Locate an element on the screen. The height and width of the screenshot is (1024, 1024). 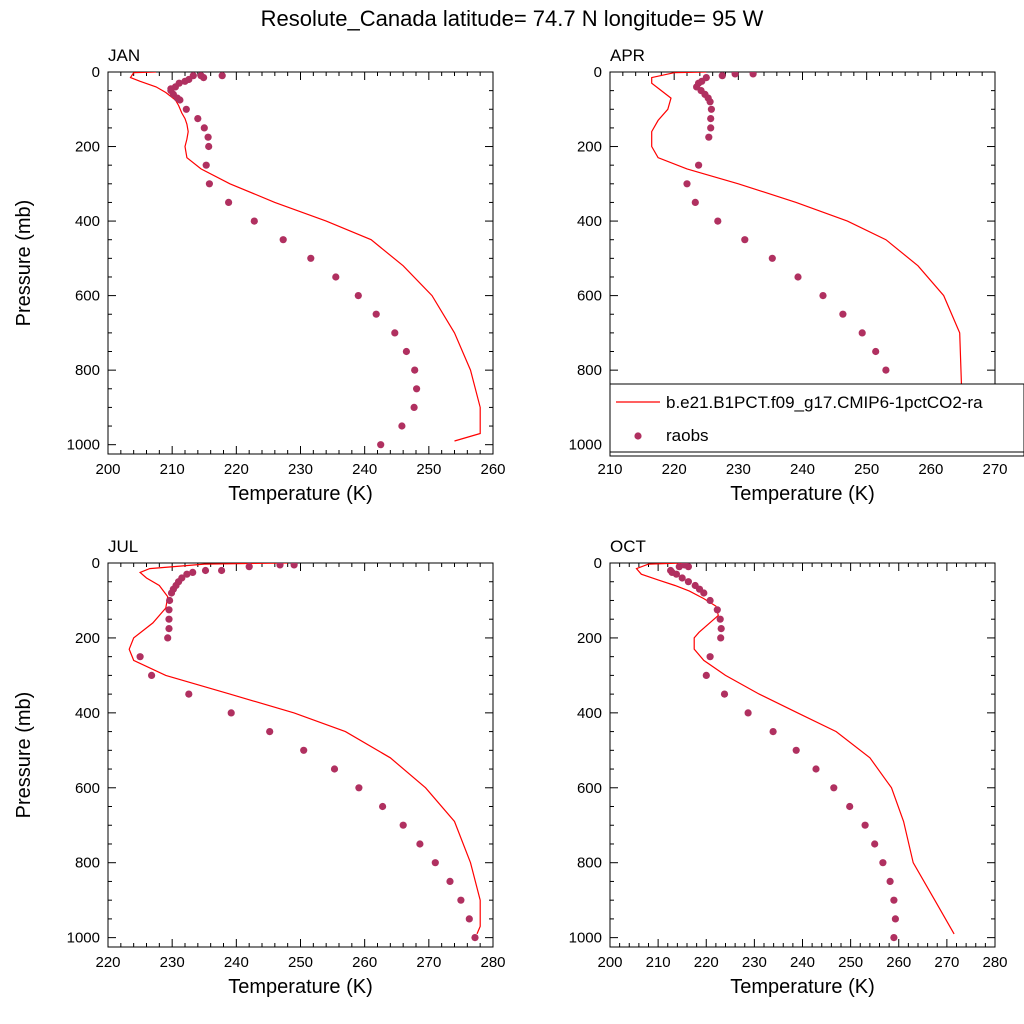
legend-obs-label: raobs is located at coordinates (687, 435).